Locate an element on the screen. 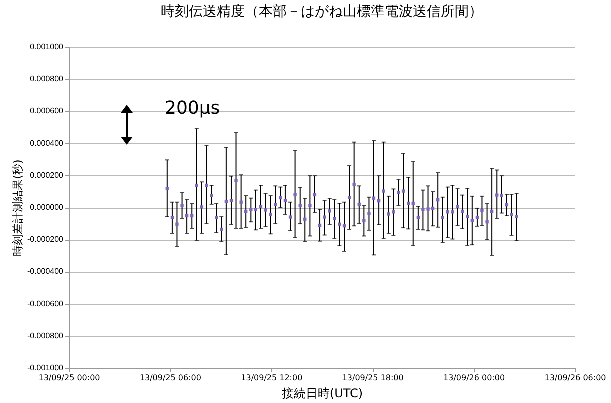 The width and height of the screenshot is (611, 403). x-axis-title: 接続日時(UTC) is located at coordinates (323, 393).